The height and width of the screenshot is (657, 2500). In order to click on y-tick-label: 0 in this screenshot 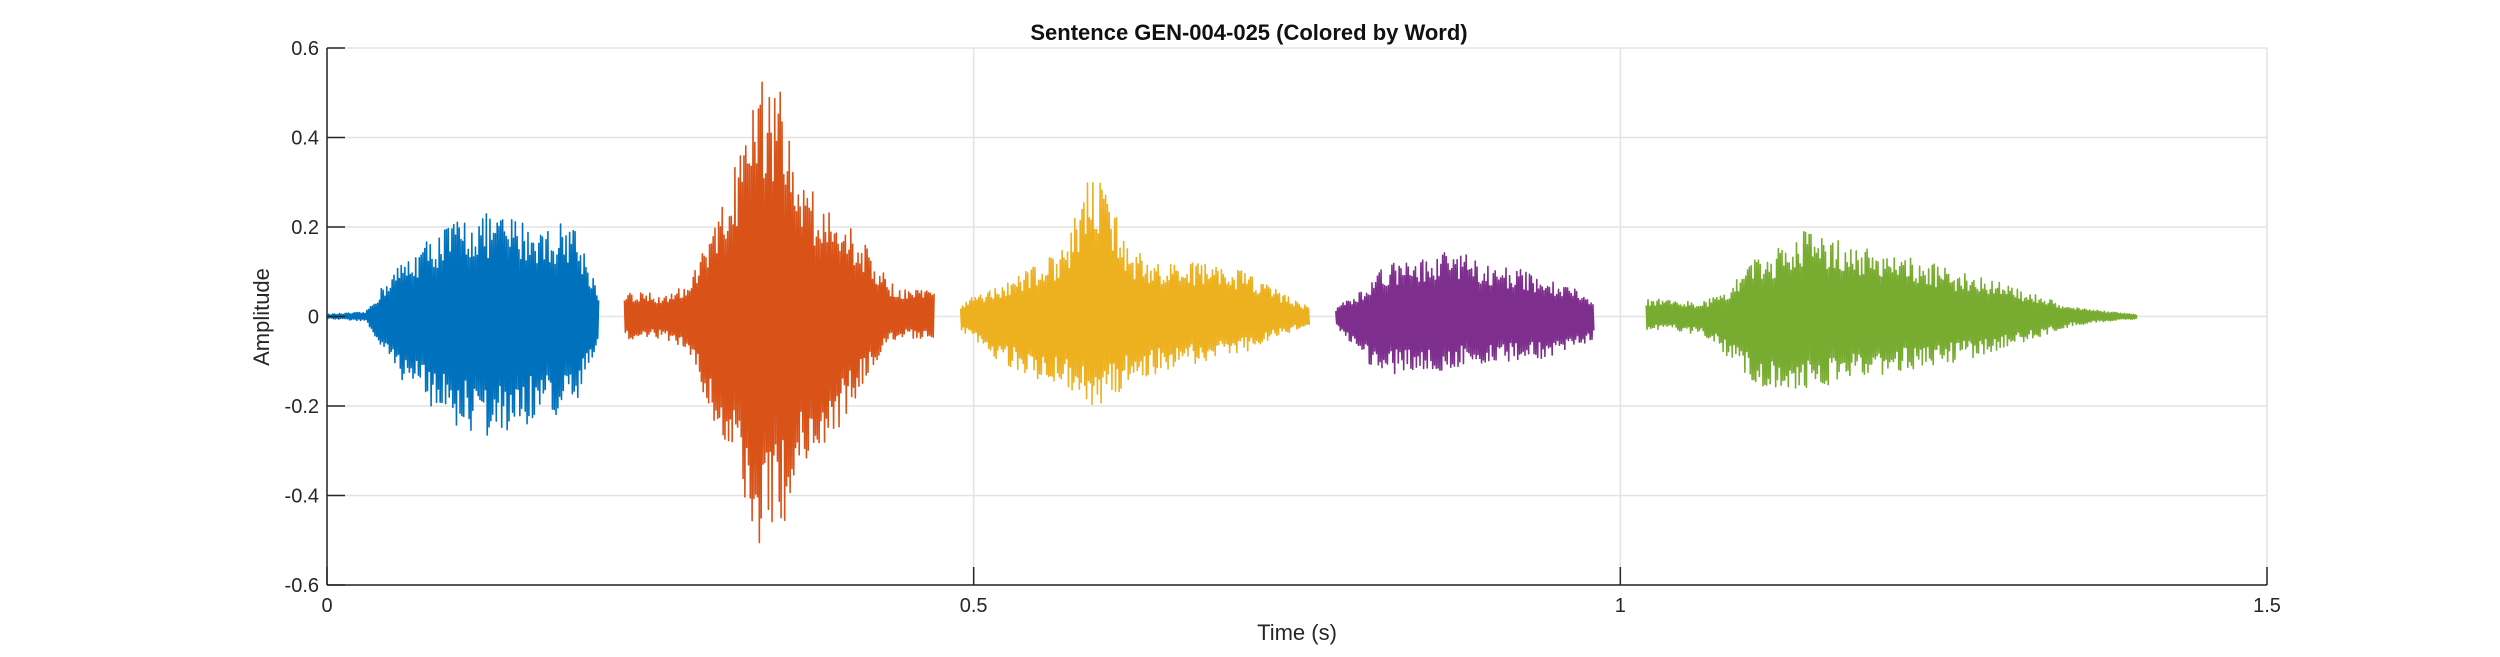, I will do `click(313, 318)`.